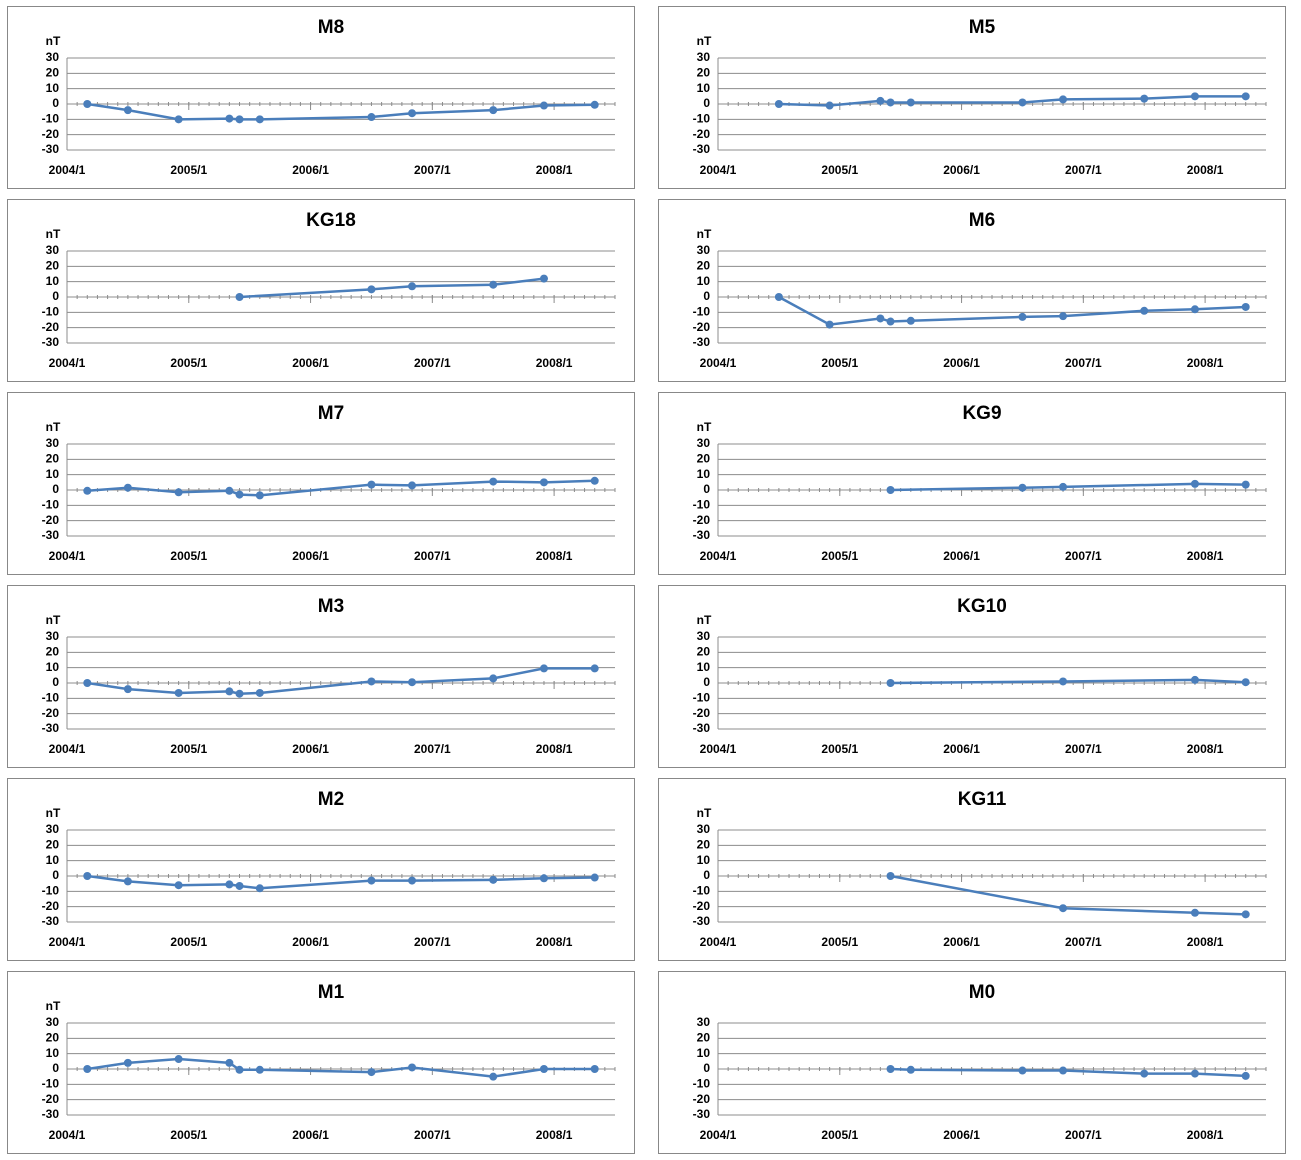 The width and height of the screenshot is (1301, 1160). What do you see at coordinates (331, 413) in the screenshot?
I see `chart-title: M7` at bounding box center [331, 413].